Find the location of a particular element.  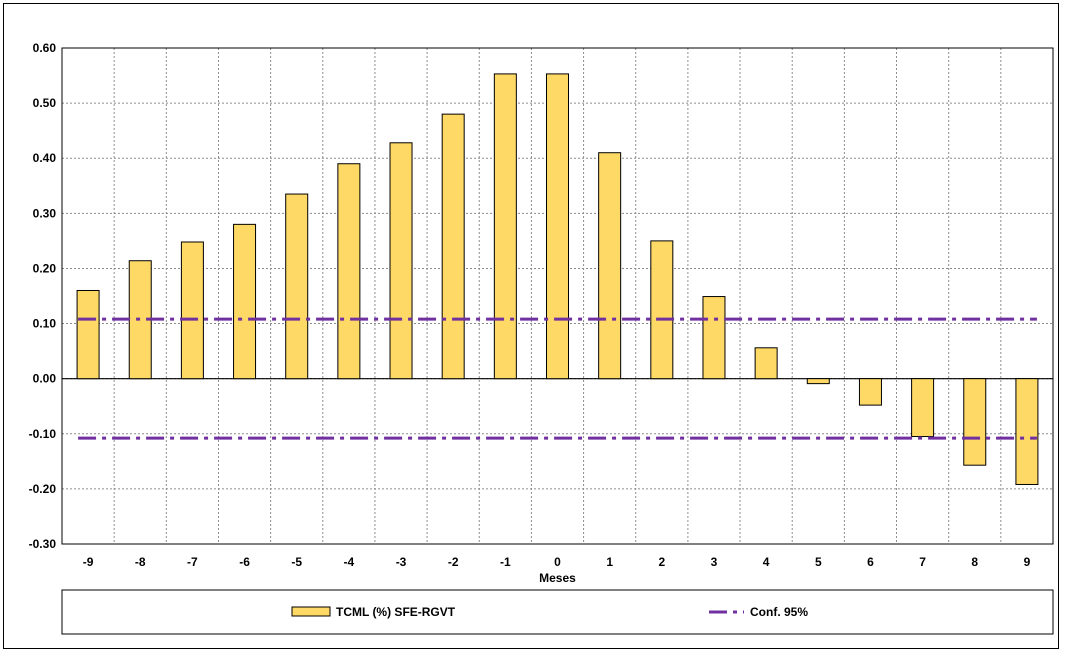

bar--1 is located at coordinates (505, 226).